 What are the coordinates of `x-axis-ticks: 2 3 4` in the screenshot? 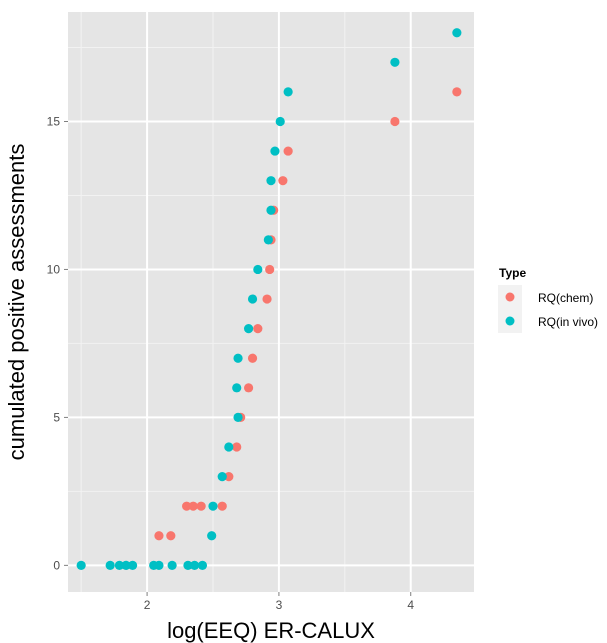 It's located at (279, 602).